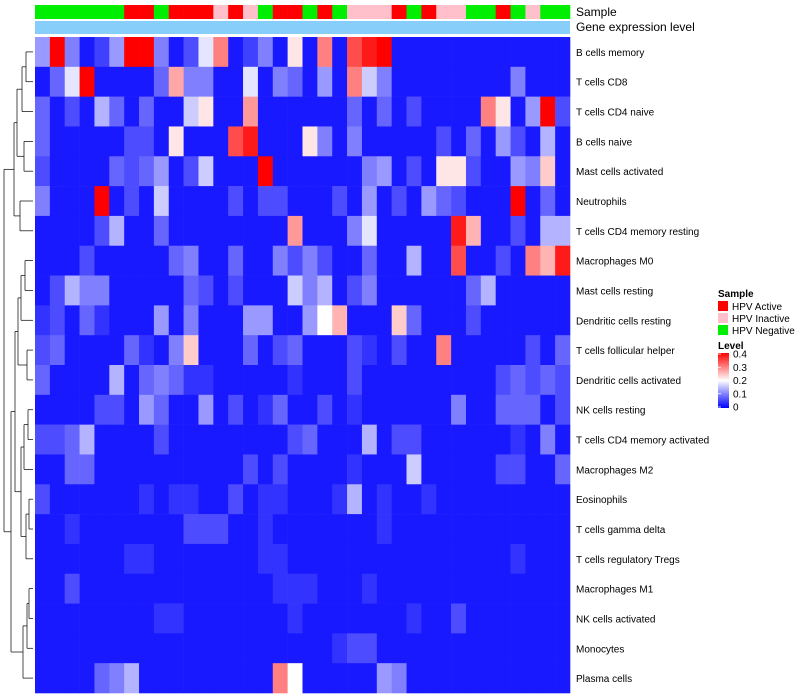  I want to click on legend-entry-label: HPV Negative, so click(763, 331).